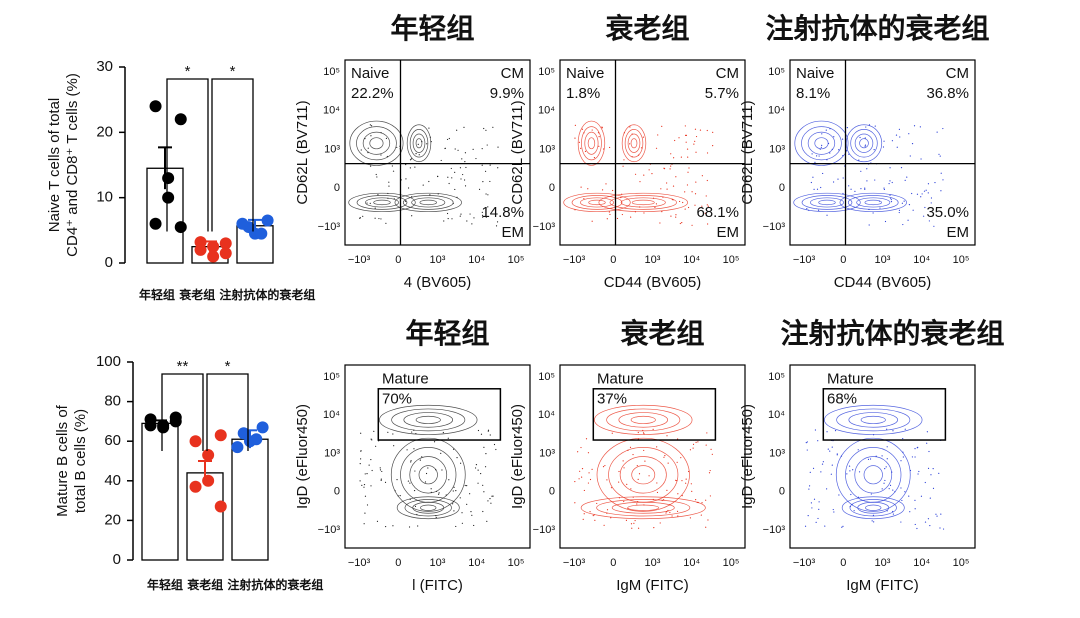 The image size is (1080, 618). Describe the element at coordinates (329, 530) in the screenshot. I see `y-tick-label: −10³` at that location.